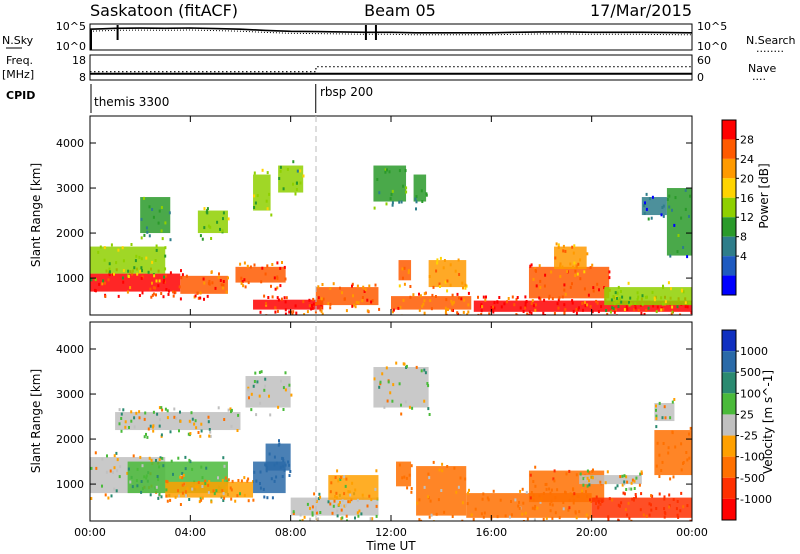 The width and height of the screenshot is (800, 554). What do you see at coordinates (391, 532) in the screenshot?
I see `x-tick-label: 12:00` at bounding box center [391, 532].